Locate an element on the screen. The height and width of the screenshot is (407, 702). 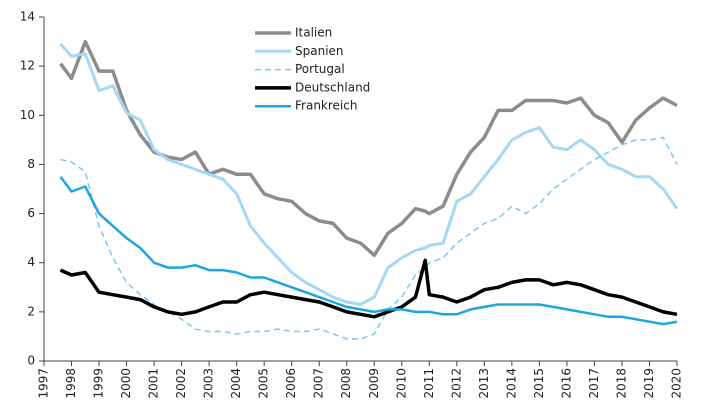
x-tick-label: 2013 is located at coordinates (484, 383).